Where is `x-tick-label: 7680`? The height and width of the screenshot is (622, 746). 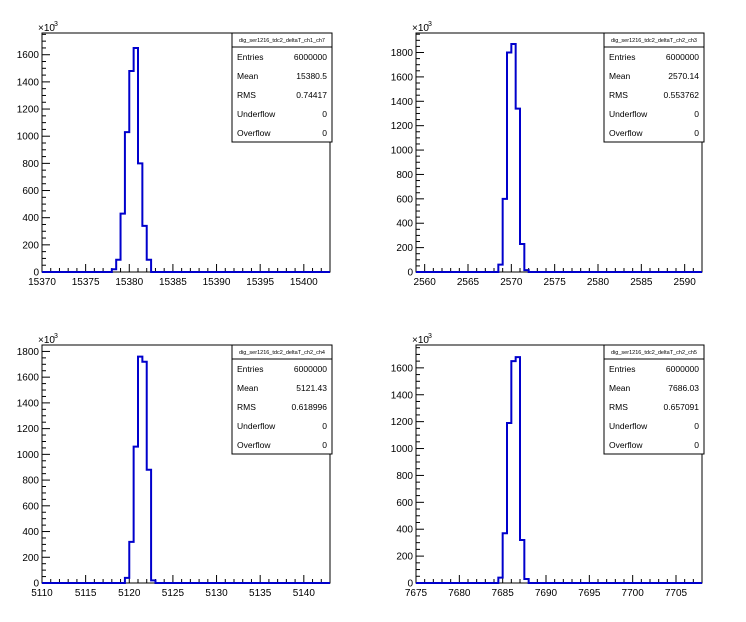
x-tick-label: 7680 is located at coordinates (459, 593).